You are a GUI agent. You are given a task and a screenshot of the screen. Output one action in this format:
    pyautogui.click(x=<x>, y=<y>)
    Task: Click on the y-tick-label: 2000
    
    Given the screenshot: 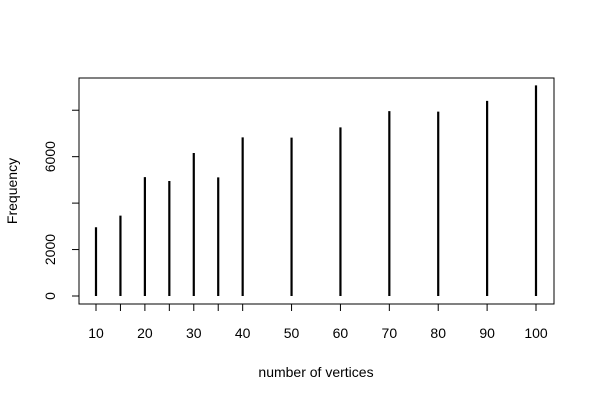 What is the action you would take?
    pyautogui.click(x=50, y=249)
    